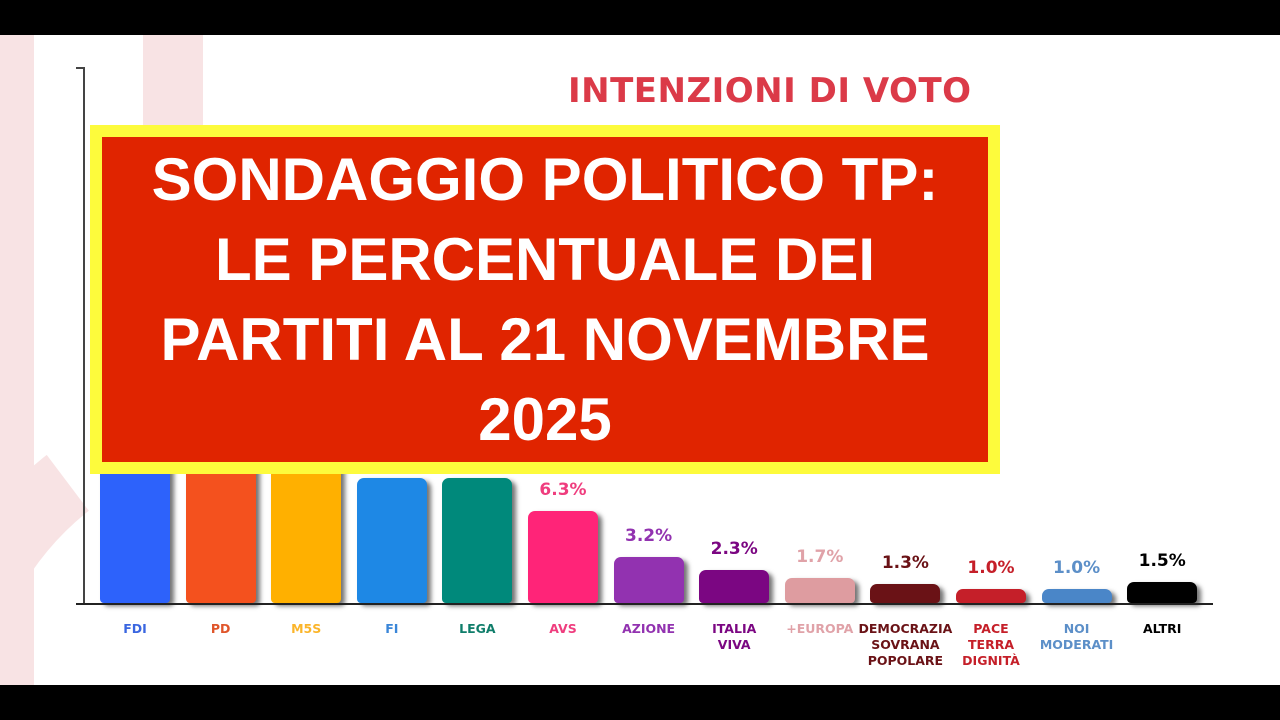 The width and height of the screenshot is (1280, 720). Describe the element at coordinates (905, 593) in the screenshot. I see `bar-democrazia-sovrana-popolare` at that location.